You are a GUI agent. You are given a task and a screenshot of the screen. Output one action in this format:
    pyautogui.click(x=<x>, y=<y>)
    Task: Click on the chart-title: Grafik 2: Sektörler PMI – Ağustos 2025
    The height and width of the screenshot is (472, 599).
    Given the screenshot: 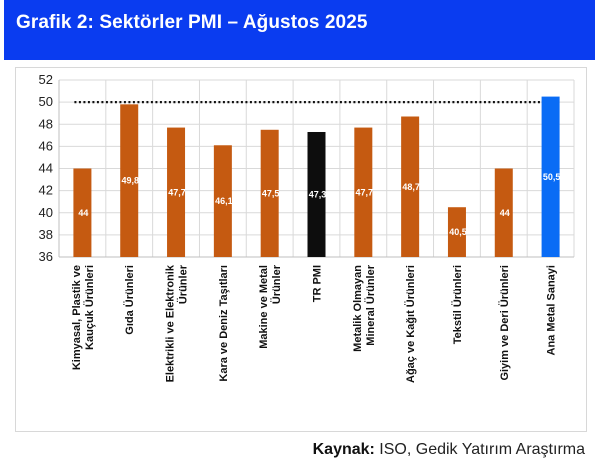 What is the action you would take?
    pyautogui.click(x=192, y=22)
    